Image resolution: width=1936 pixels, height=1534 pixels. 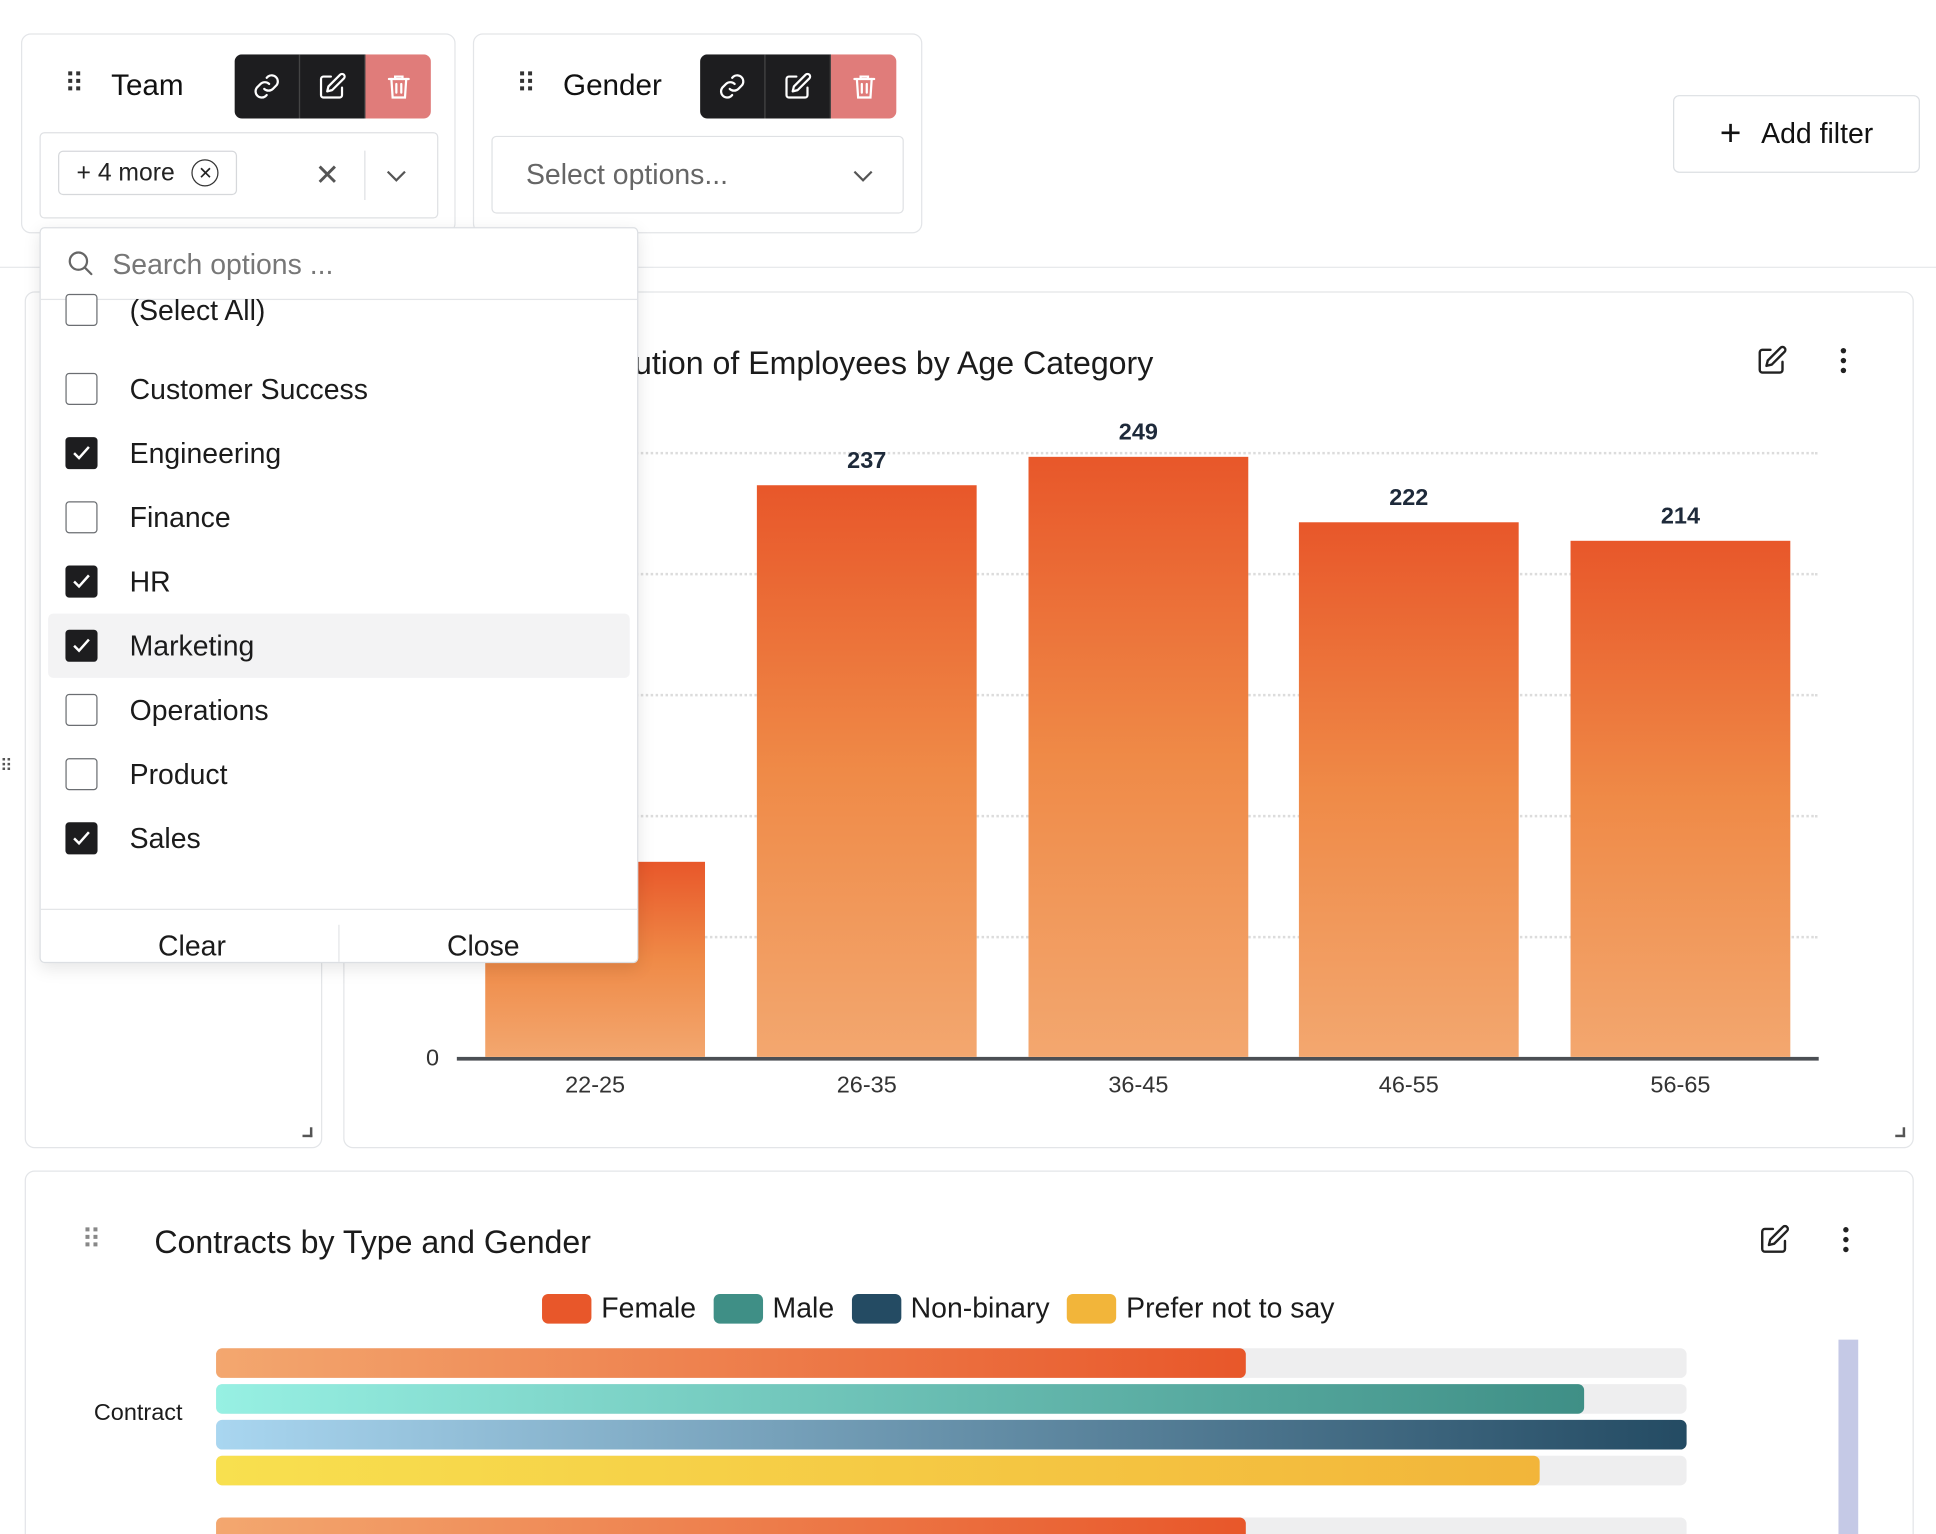 What do you see at coordinates (372, 1242) in the screenshot?
I see `contracts-chart-title: Contracts by Type and Gender` at bounding box center [372, 1242].